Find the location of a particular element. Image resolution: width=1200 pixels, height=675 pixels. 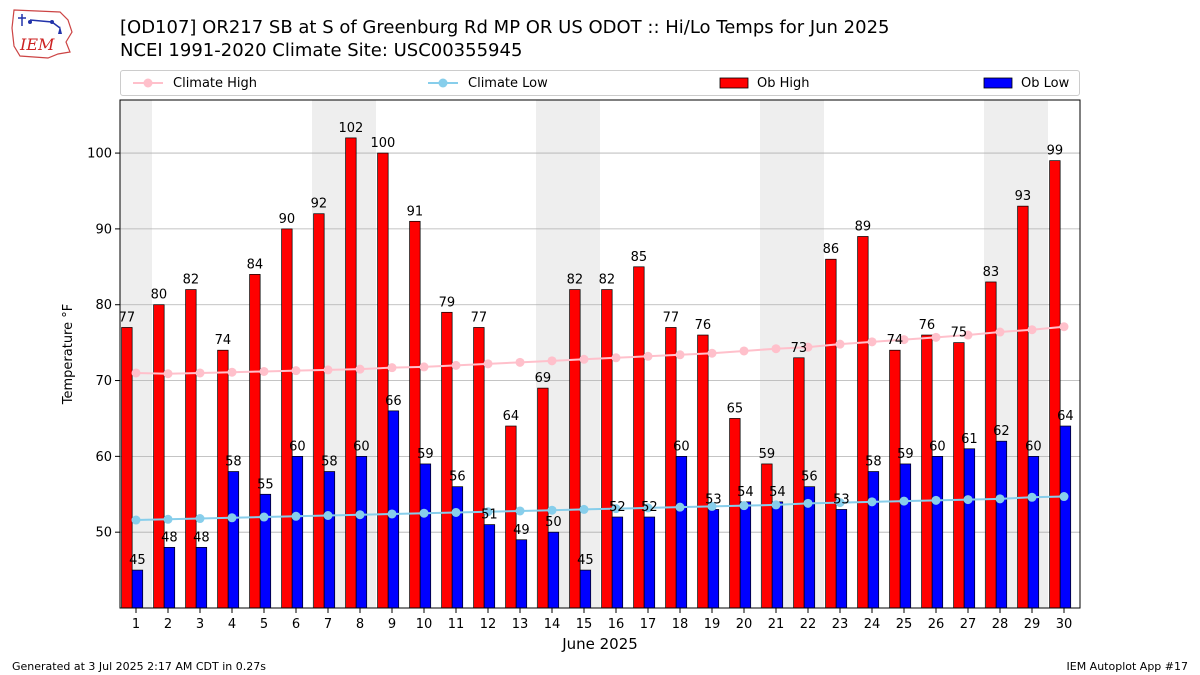

ob-low-label: 49 is located at coordinates (521, 530).